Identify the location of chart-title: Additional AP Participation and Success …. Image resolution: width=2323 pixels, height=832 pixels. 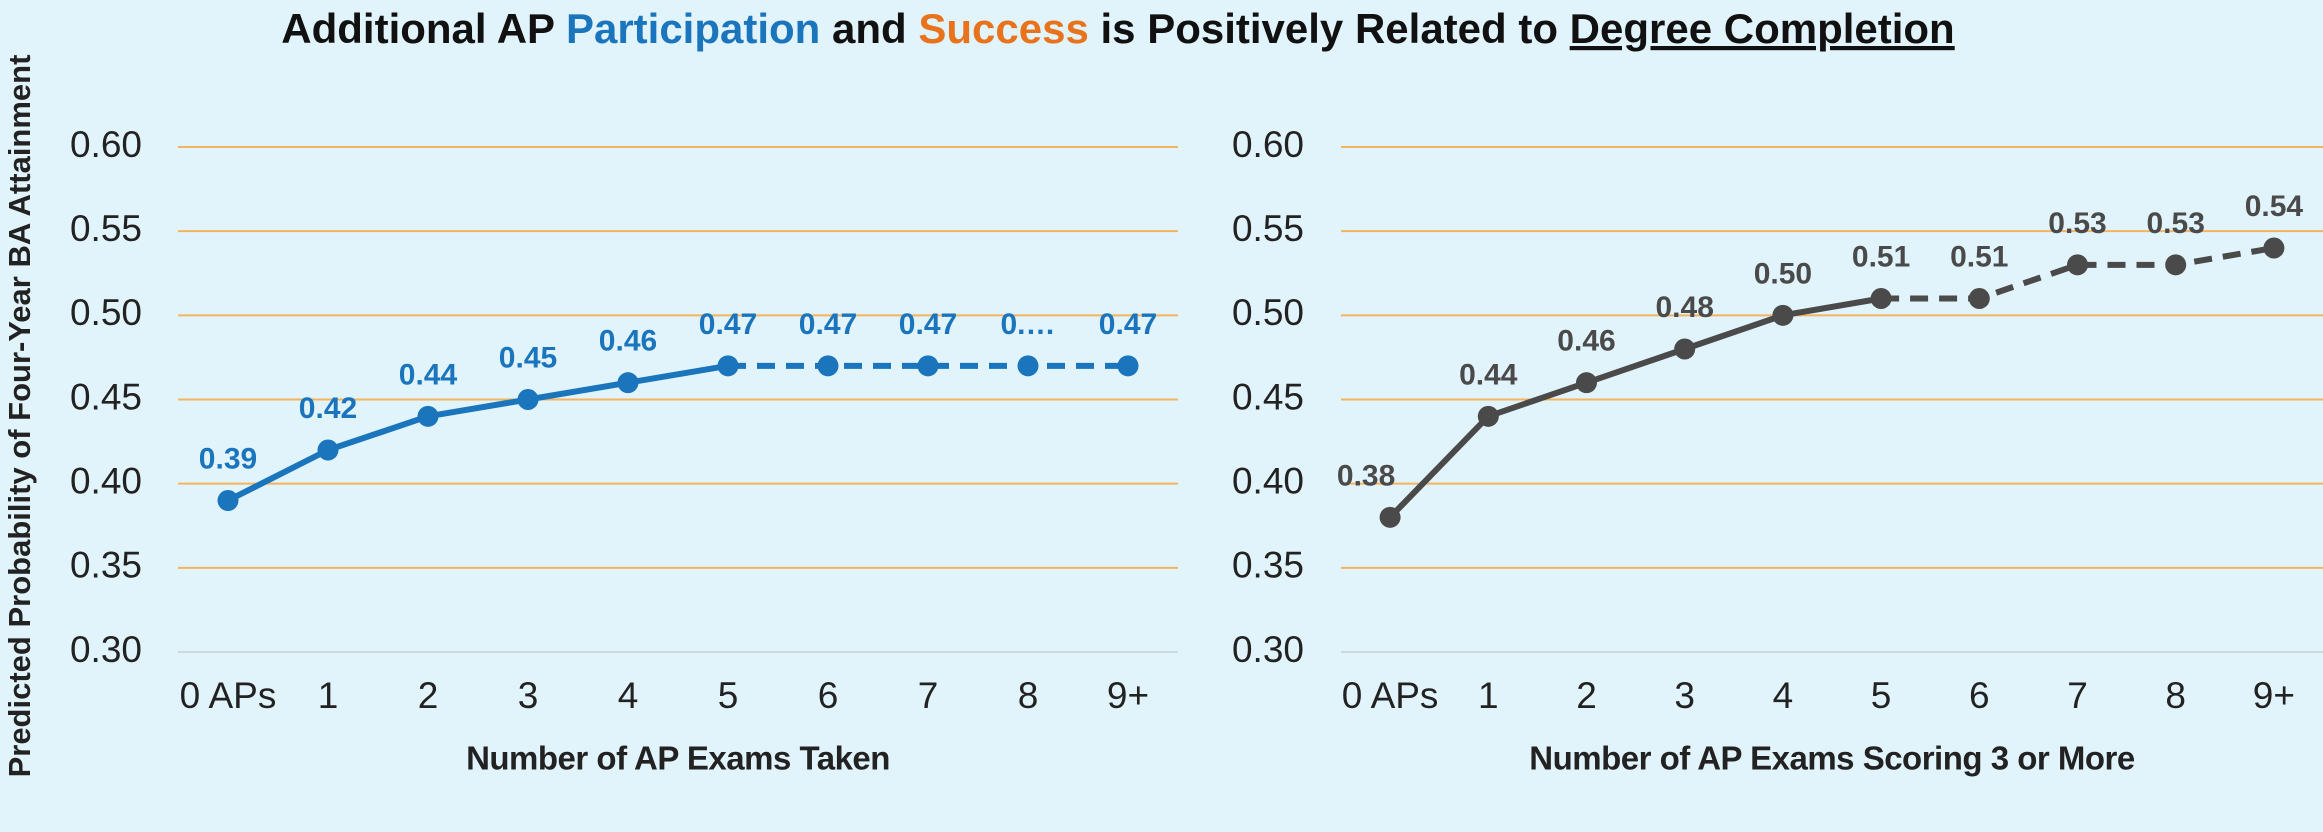
(1117, 28).